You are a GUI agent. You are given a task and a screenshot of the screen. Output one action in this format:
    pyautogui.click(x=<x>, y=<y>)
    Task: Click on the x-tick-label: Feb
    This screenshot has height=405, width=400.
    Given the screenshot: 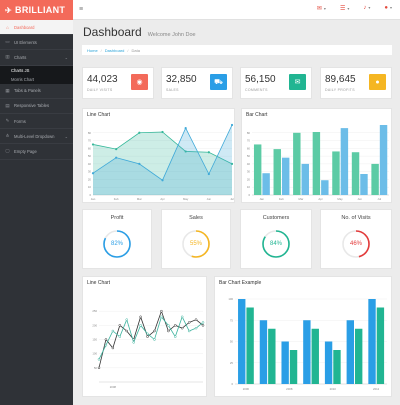 What is the action you would take?
    pyautogui.click(x=116, y=199)
    